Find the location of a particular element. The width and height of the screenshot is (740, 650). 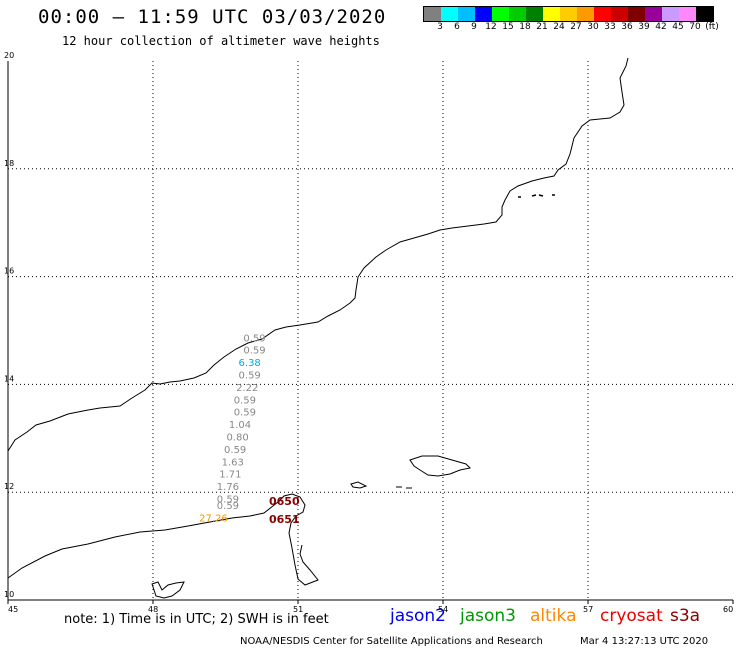

y-tick-label: 16 is located at coordinates (9, 271).